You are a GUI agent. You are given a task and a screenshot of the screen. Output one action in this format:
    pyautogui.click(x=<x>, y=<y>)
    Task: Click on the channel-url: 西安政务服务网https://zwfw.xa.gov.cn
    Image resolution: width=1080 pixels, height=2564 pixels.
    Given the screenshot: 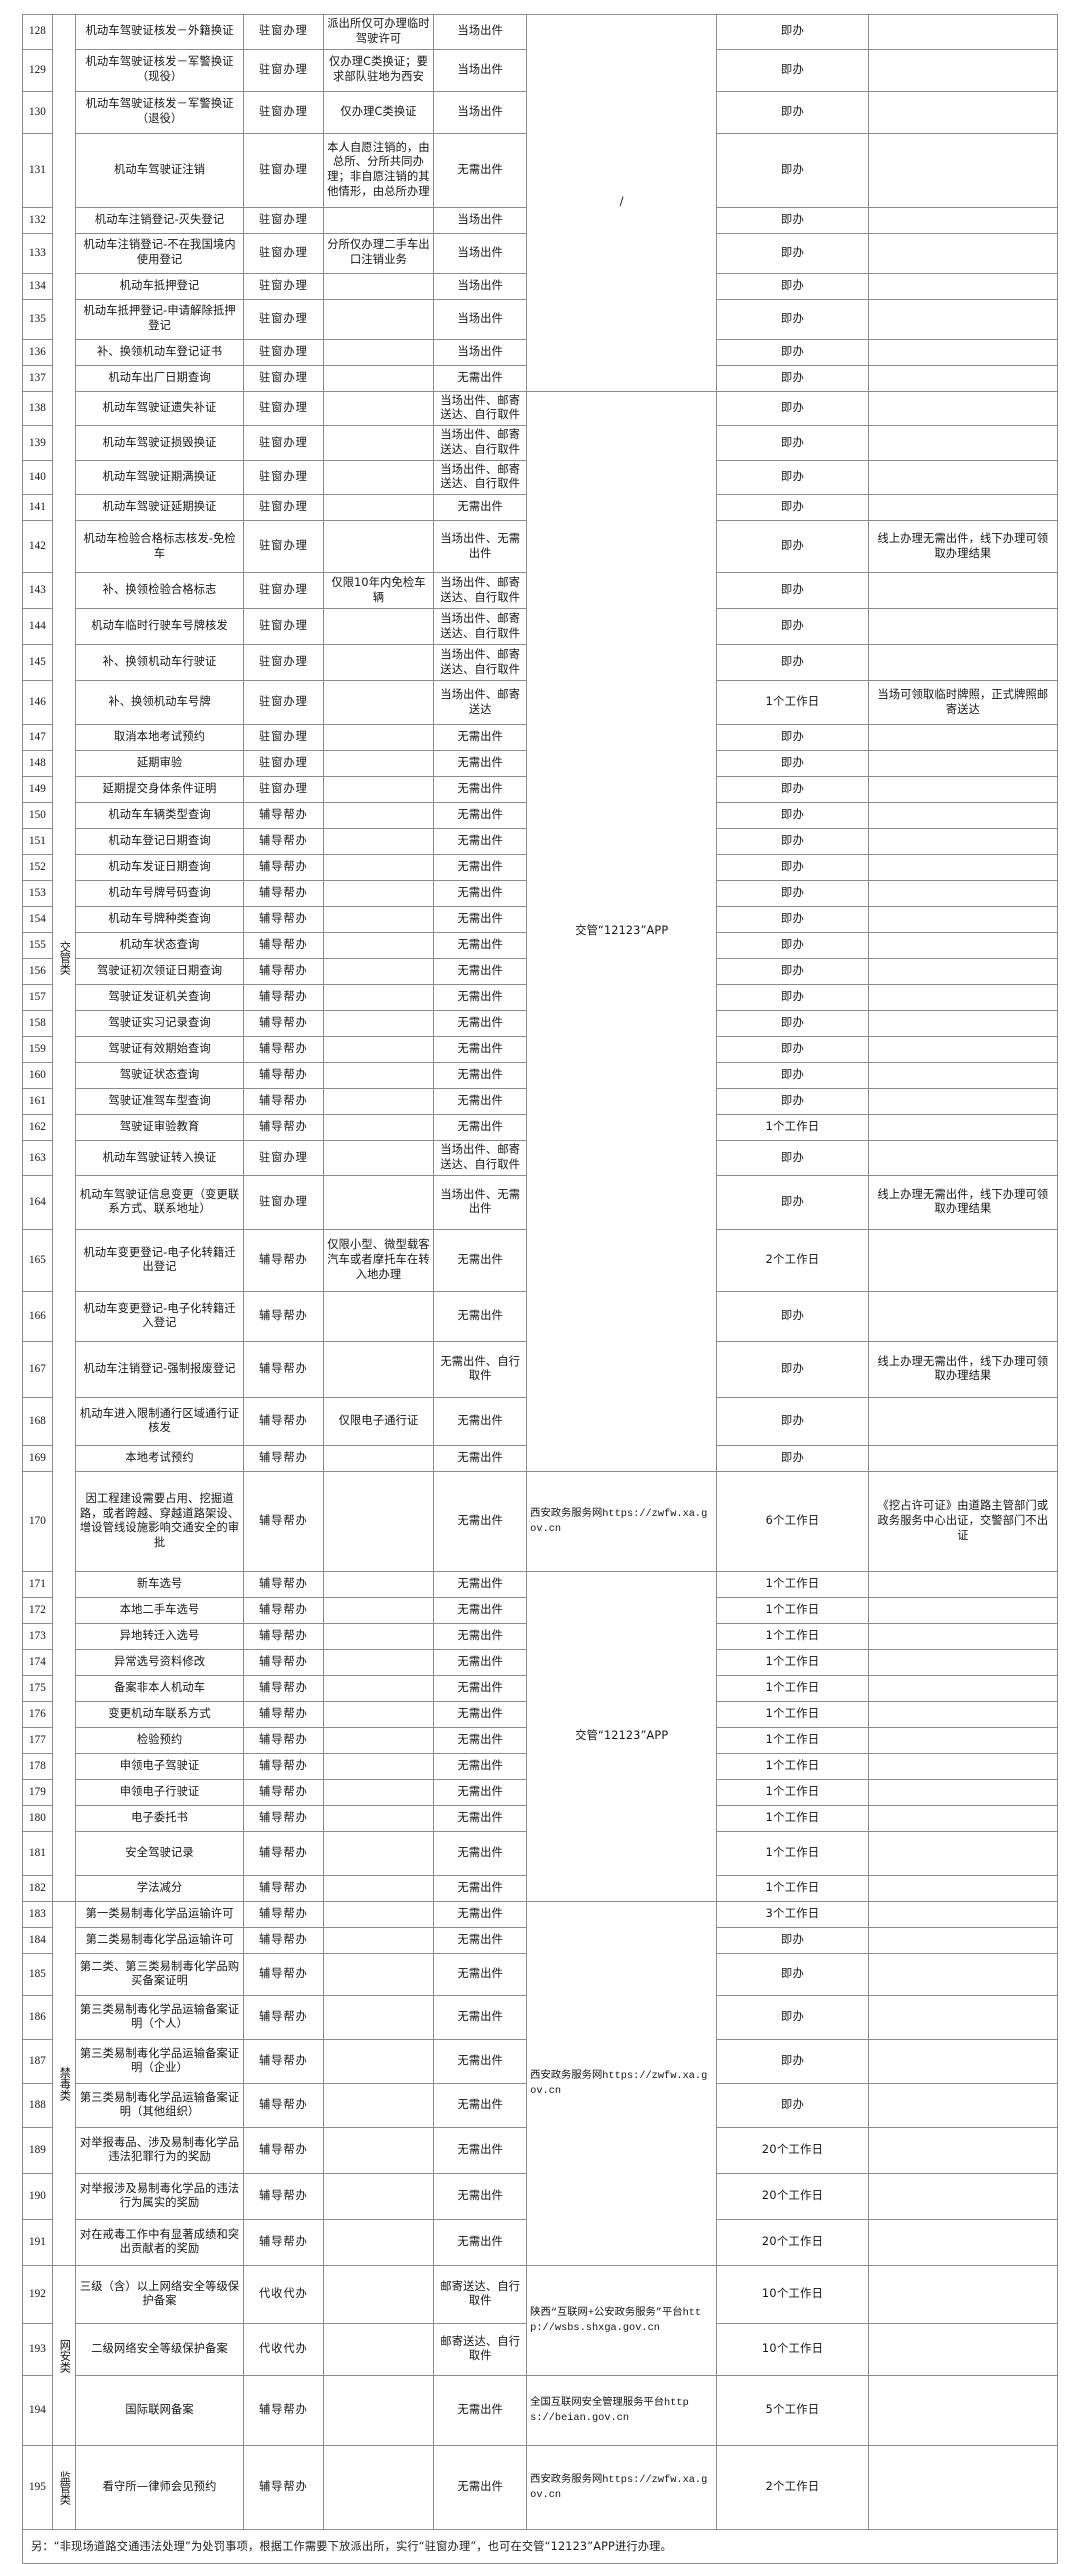 What is the action you would take?
    pyautogui.click(x=619, y=2487)
    